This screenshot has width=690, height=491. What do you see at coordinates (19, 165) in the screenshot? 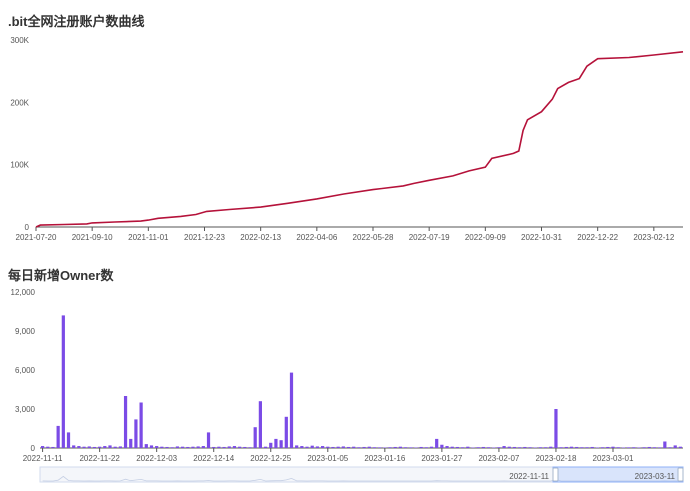
I see `y-tick-label: 100K` at bounding box center [19, 165].